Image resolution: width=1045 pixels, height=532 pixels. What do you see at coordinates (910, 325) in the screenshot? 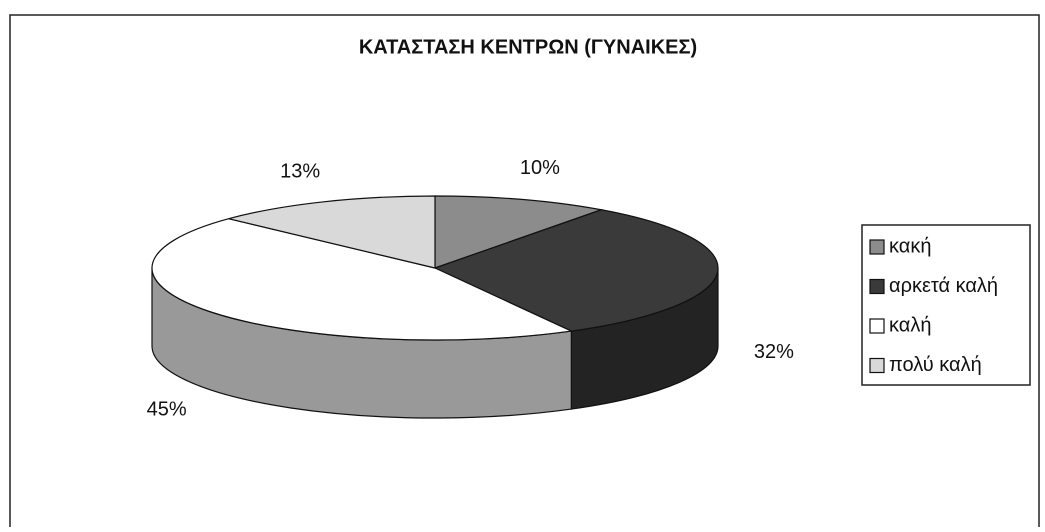
I see `legend-label: καλή` at bounding box center [910, 325].